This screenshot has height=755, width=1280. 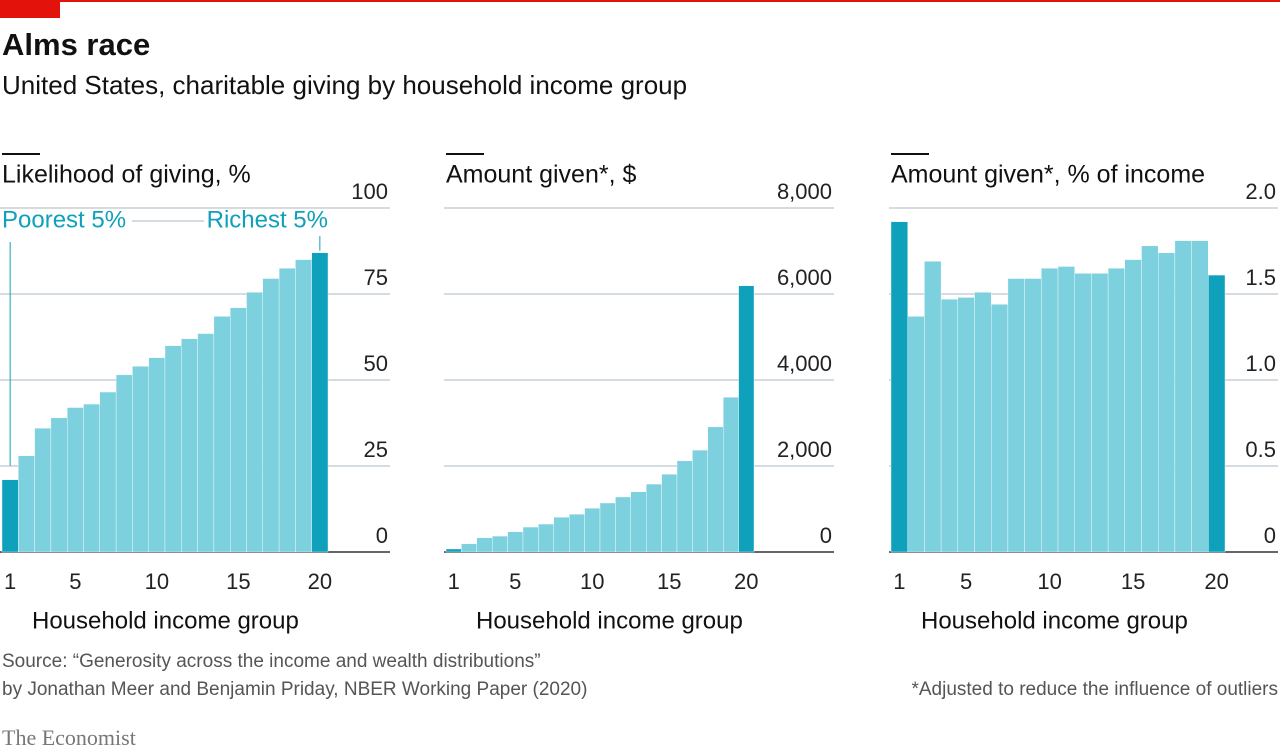 What do you see at coordinates (1260, 363) in the screenshot?
I see `y-tick-label: 1.0` at bounding box center [1260, 363].